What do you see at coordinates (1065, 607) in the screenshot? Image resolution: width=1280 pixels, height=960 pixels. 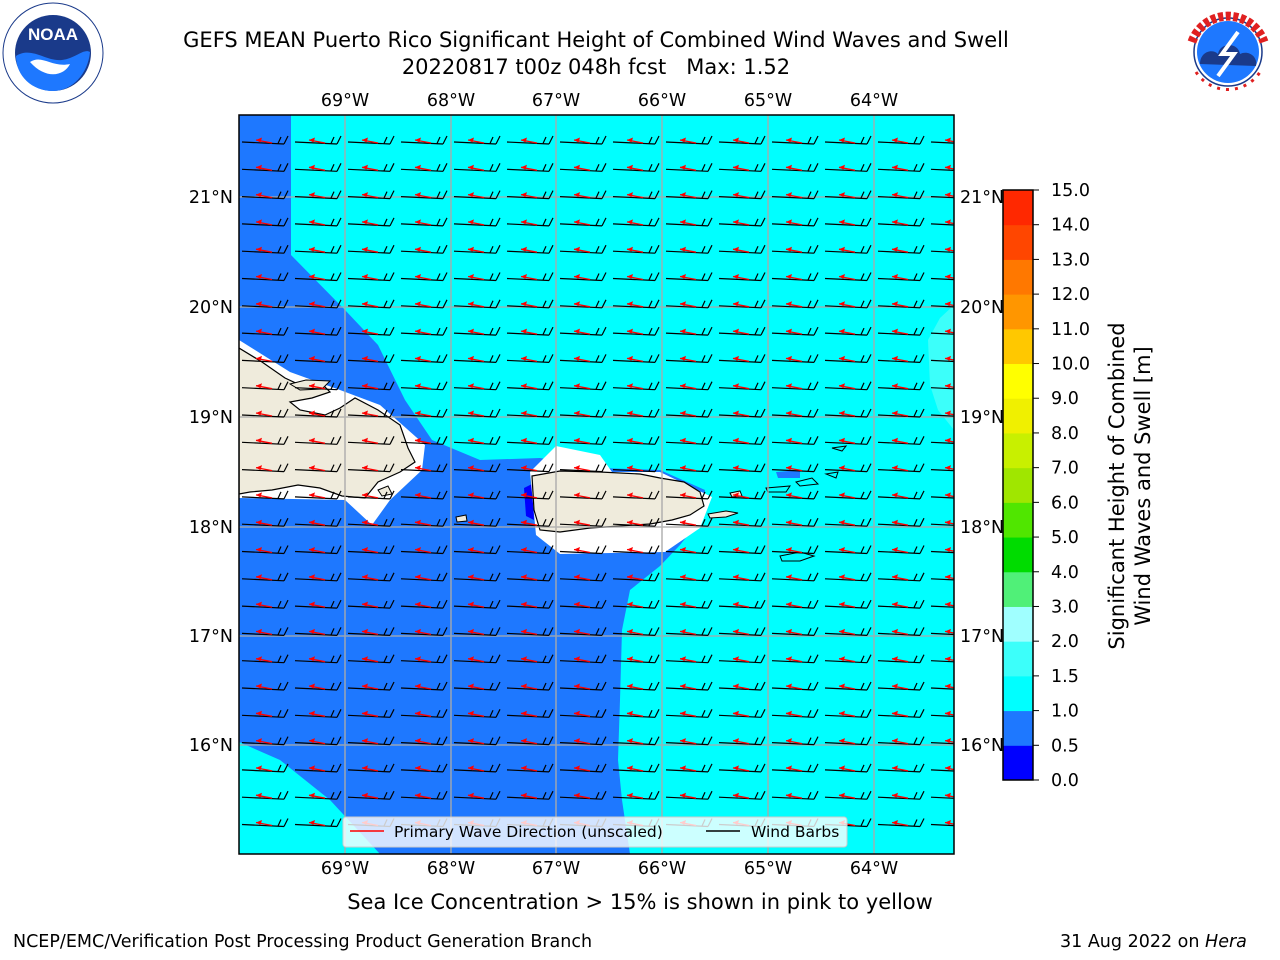 I see `colorbar-tick-label: 3.0` at bounding box center [1065, 607].